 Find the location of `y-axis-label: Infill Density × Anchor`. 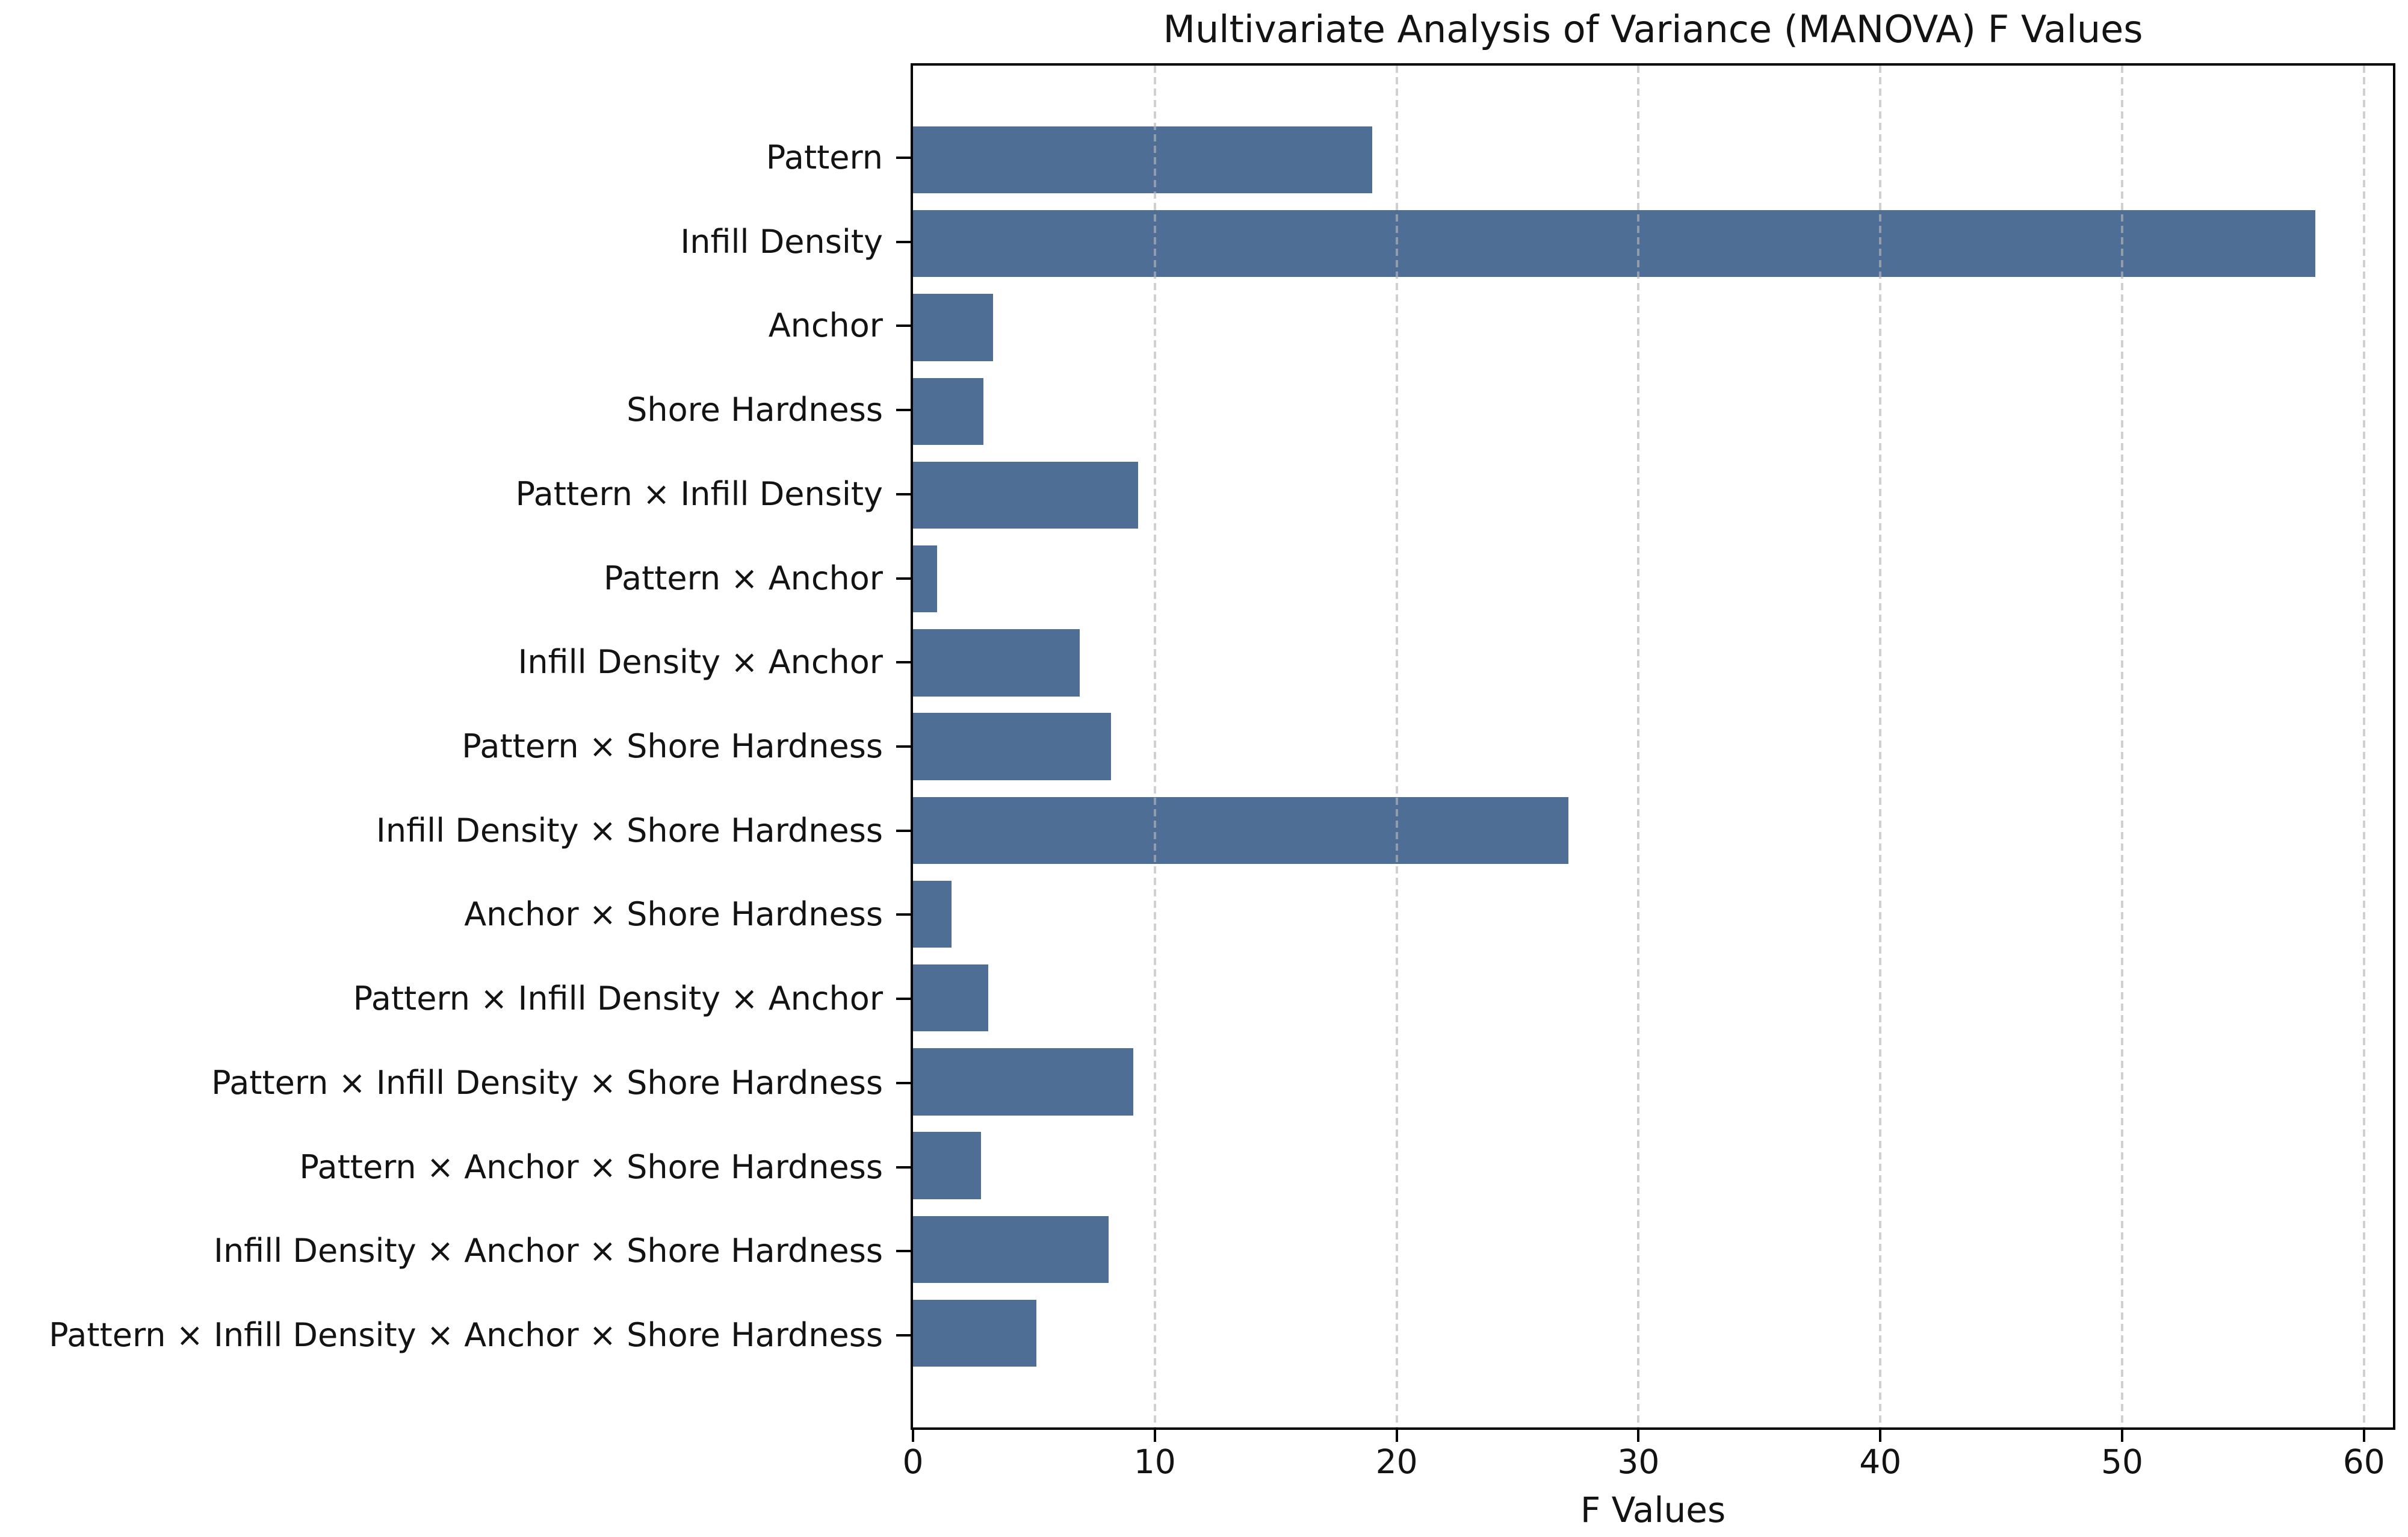

y-axis-label: Infill Density × Anchor is located at coordinates (701, 662).